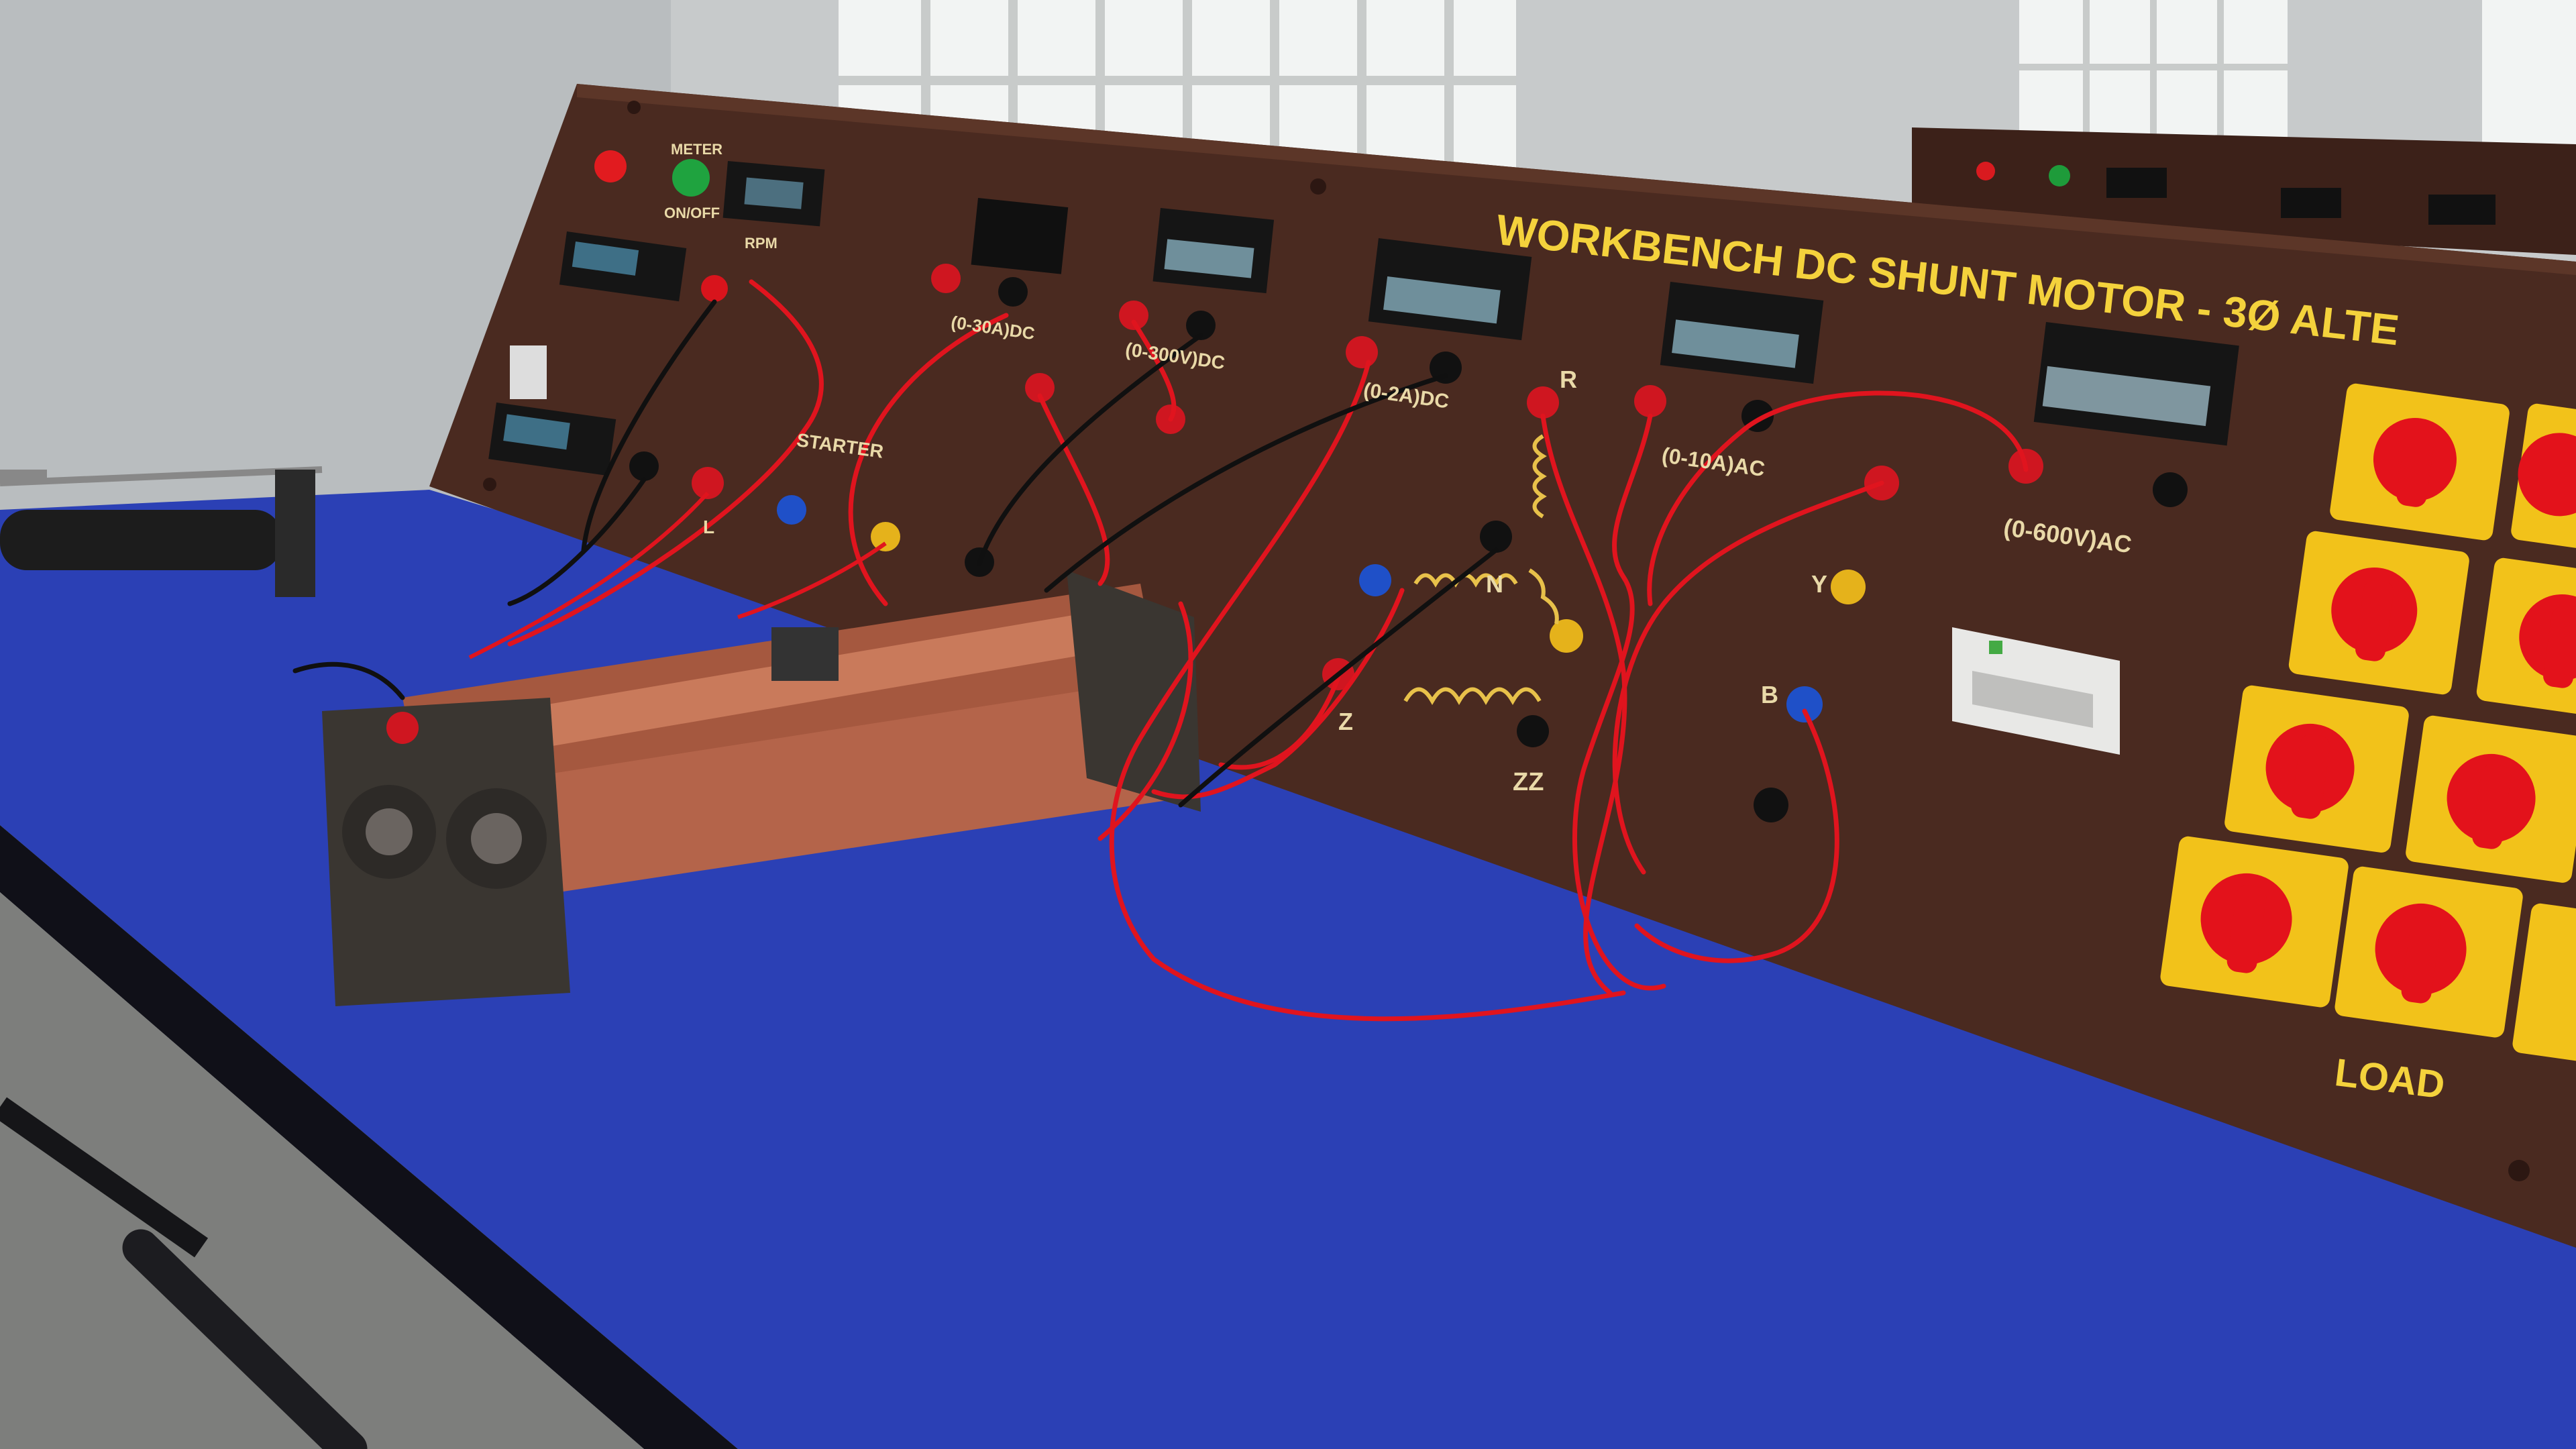  What do you see at coordinates (1819, 584) in the screenshot?
I see `terminal-y-label: Y` at bounding box center [1819, 584].